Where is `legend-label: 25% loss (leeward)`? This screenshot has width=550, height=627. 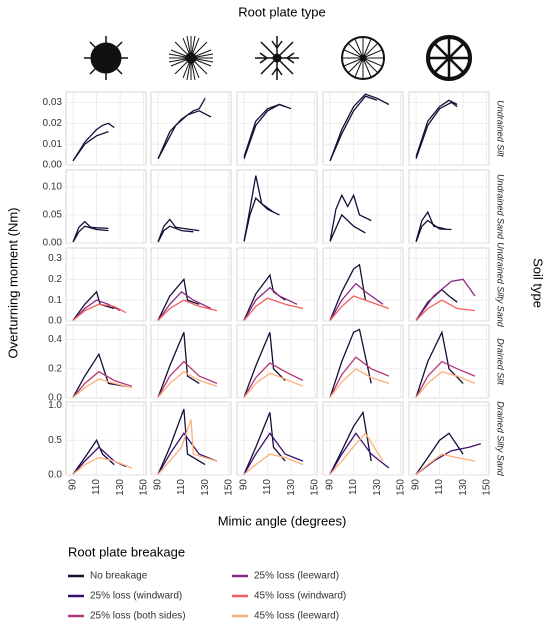
legend-label: 25% loss (leeward) is located at coordinates (296, 576).